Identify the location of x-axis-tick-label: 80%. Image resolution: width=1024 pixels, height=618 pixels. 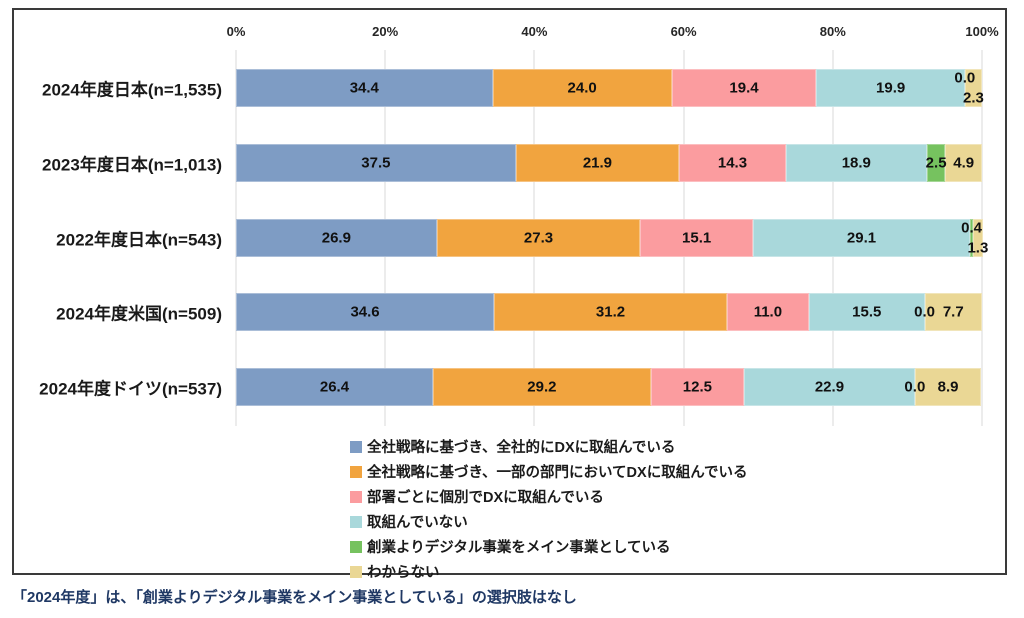
(832, 31).